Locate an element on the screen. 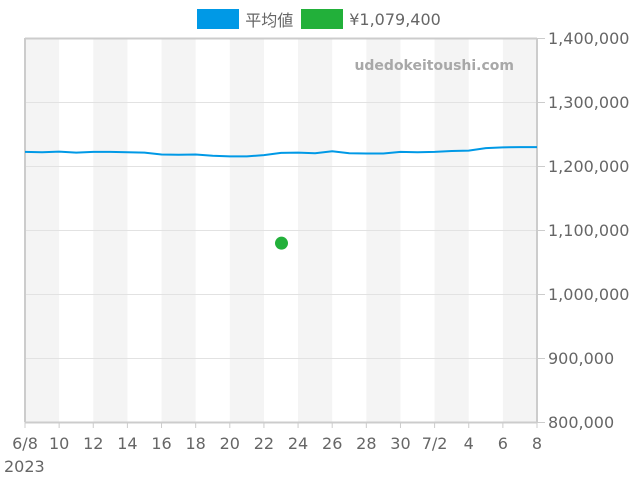 This screenshot has width=640, height=480. average-price-line is located at coordinates (280, 152).